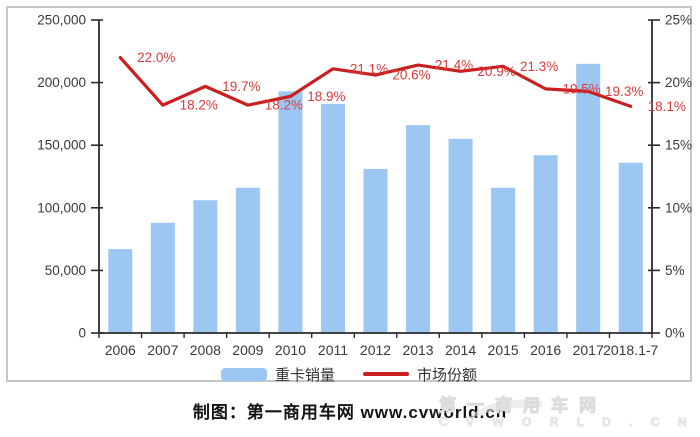 The height and width of the screenshot is (437, 700). Describe the element at coordinates (82, 333) in the screenshot. I see `left-tick-label: 0` at that location.